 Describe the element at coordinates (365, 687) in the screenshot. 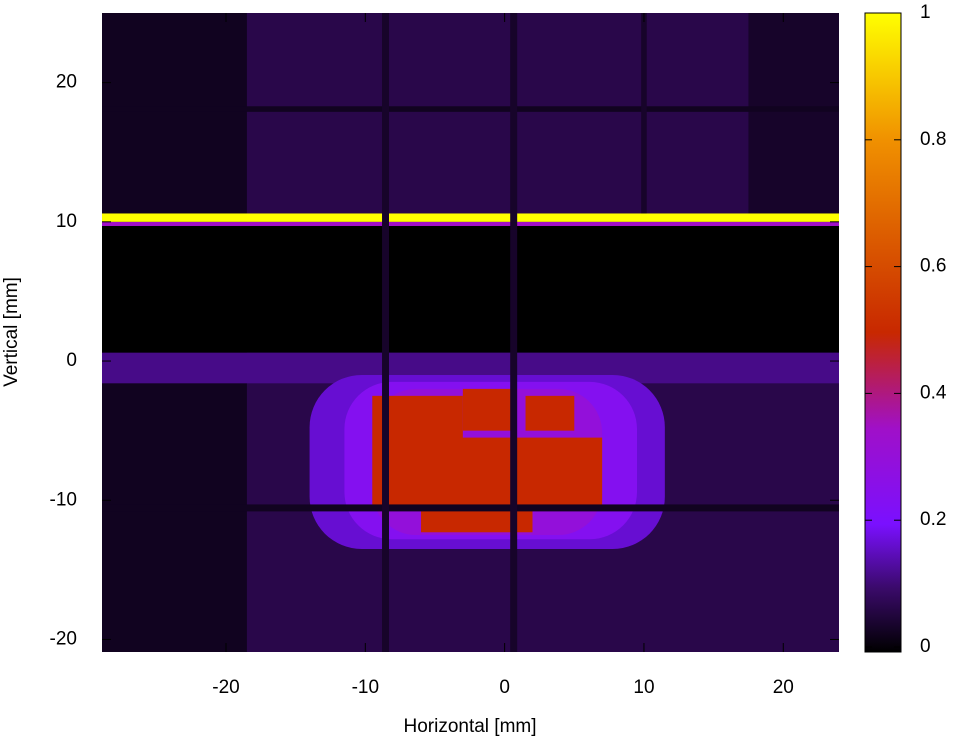

I see `x-tick-label: -10` at that location.